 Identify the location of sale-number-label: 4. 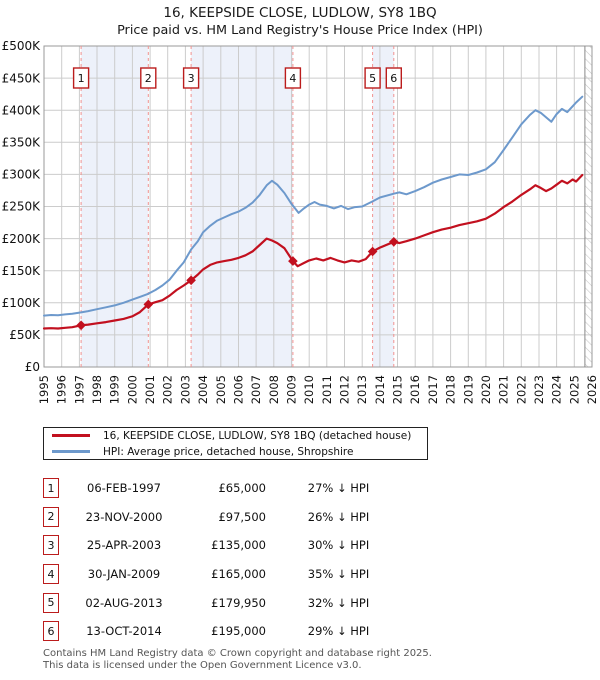
(292, 78).